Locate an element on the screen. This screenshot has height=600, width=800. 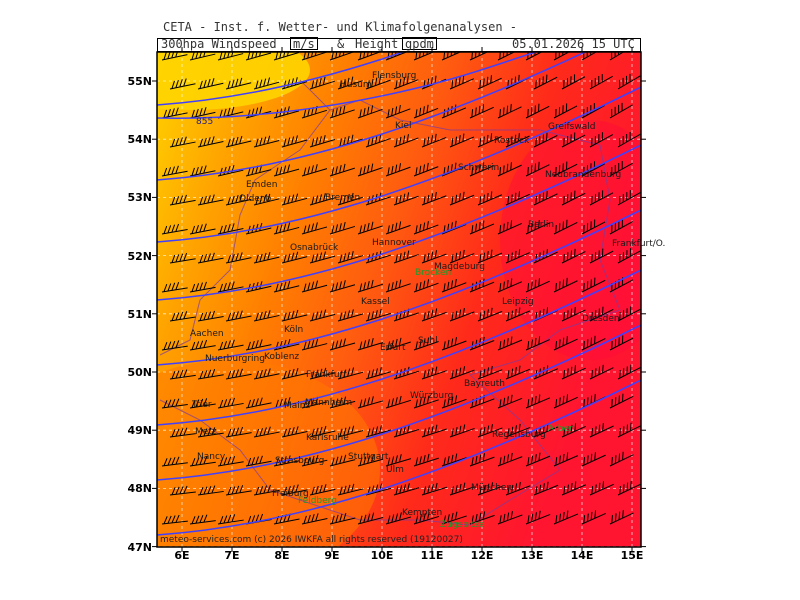
city-label: Ulm is located at coordinates (395, 470).